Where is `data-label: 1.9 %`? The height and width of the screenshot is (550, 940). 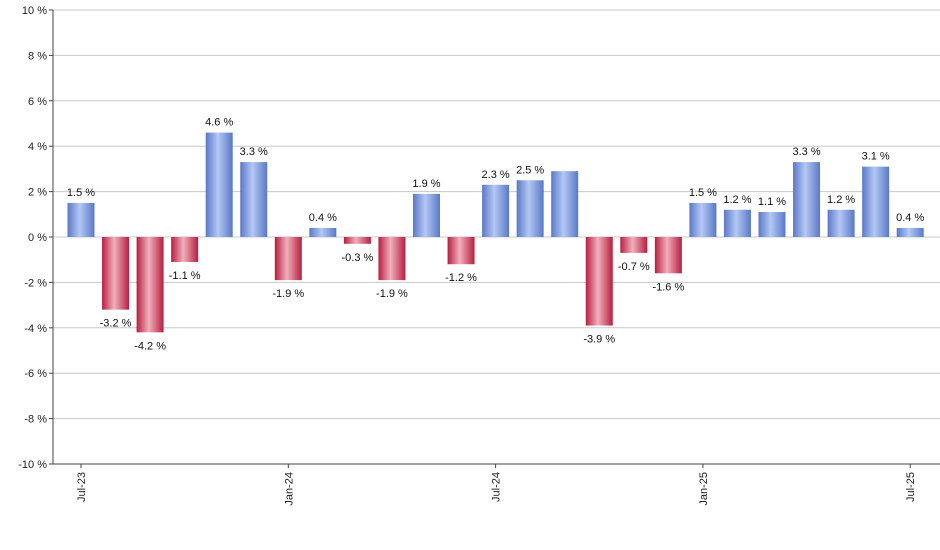
data-label: 1.9 % is located at coordinates (426, 184).